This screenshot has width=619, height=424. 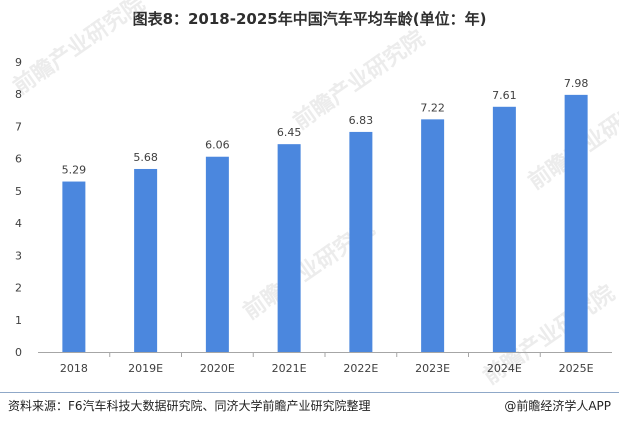 What do you see at coordinates (145, 368) in the screenshot?
I see `x-tick-label: 2019E` at bounding box center [145, 368].